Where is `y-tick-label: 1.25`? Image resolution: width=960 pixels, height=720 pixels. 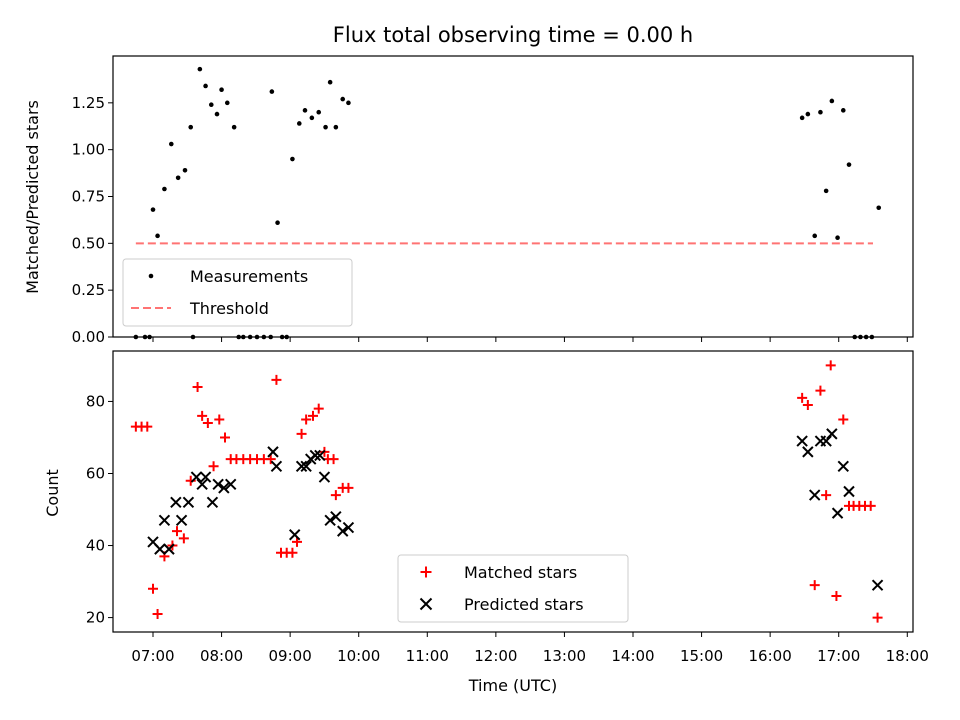 y-tick-label: 1.25 is located at coordinates (88, 103).